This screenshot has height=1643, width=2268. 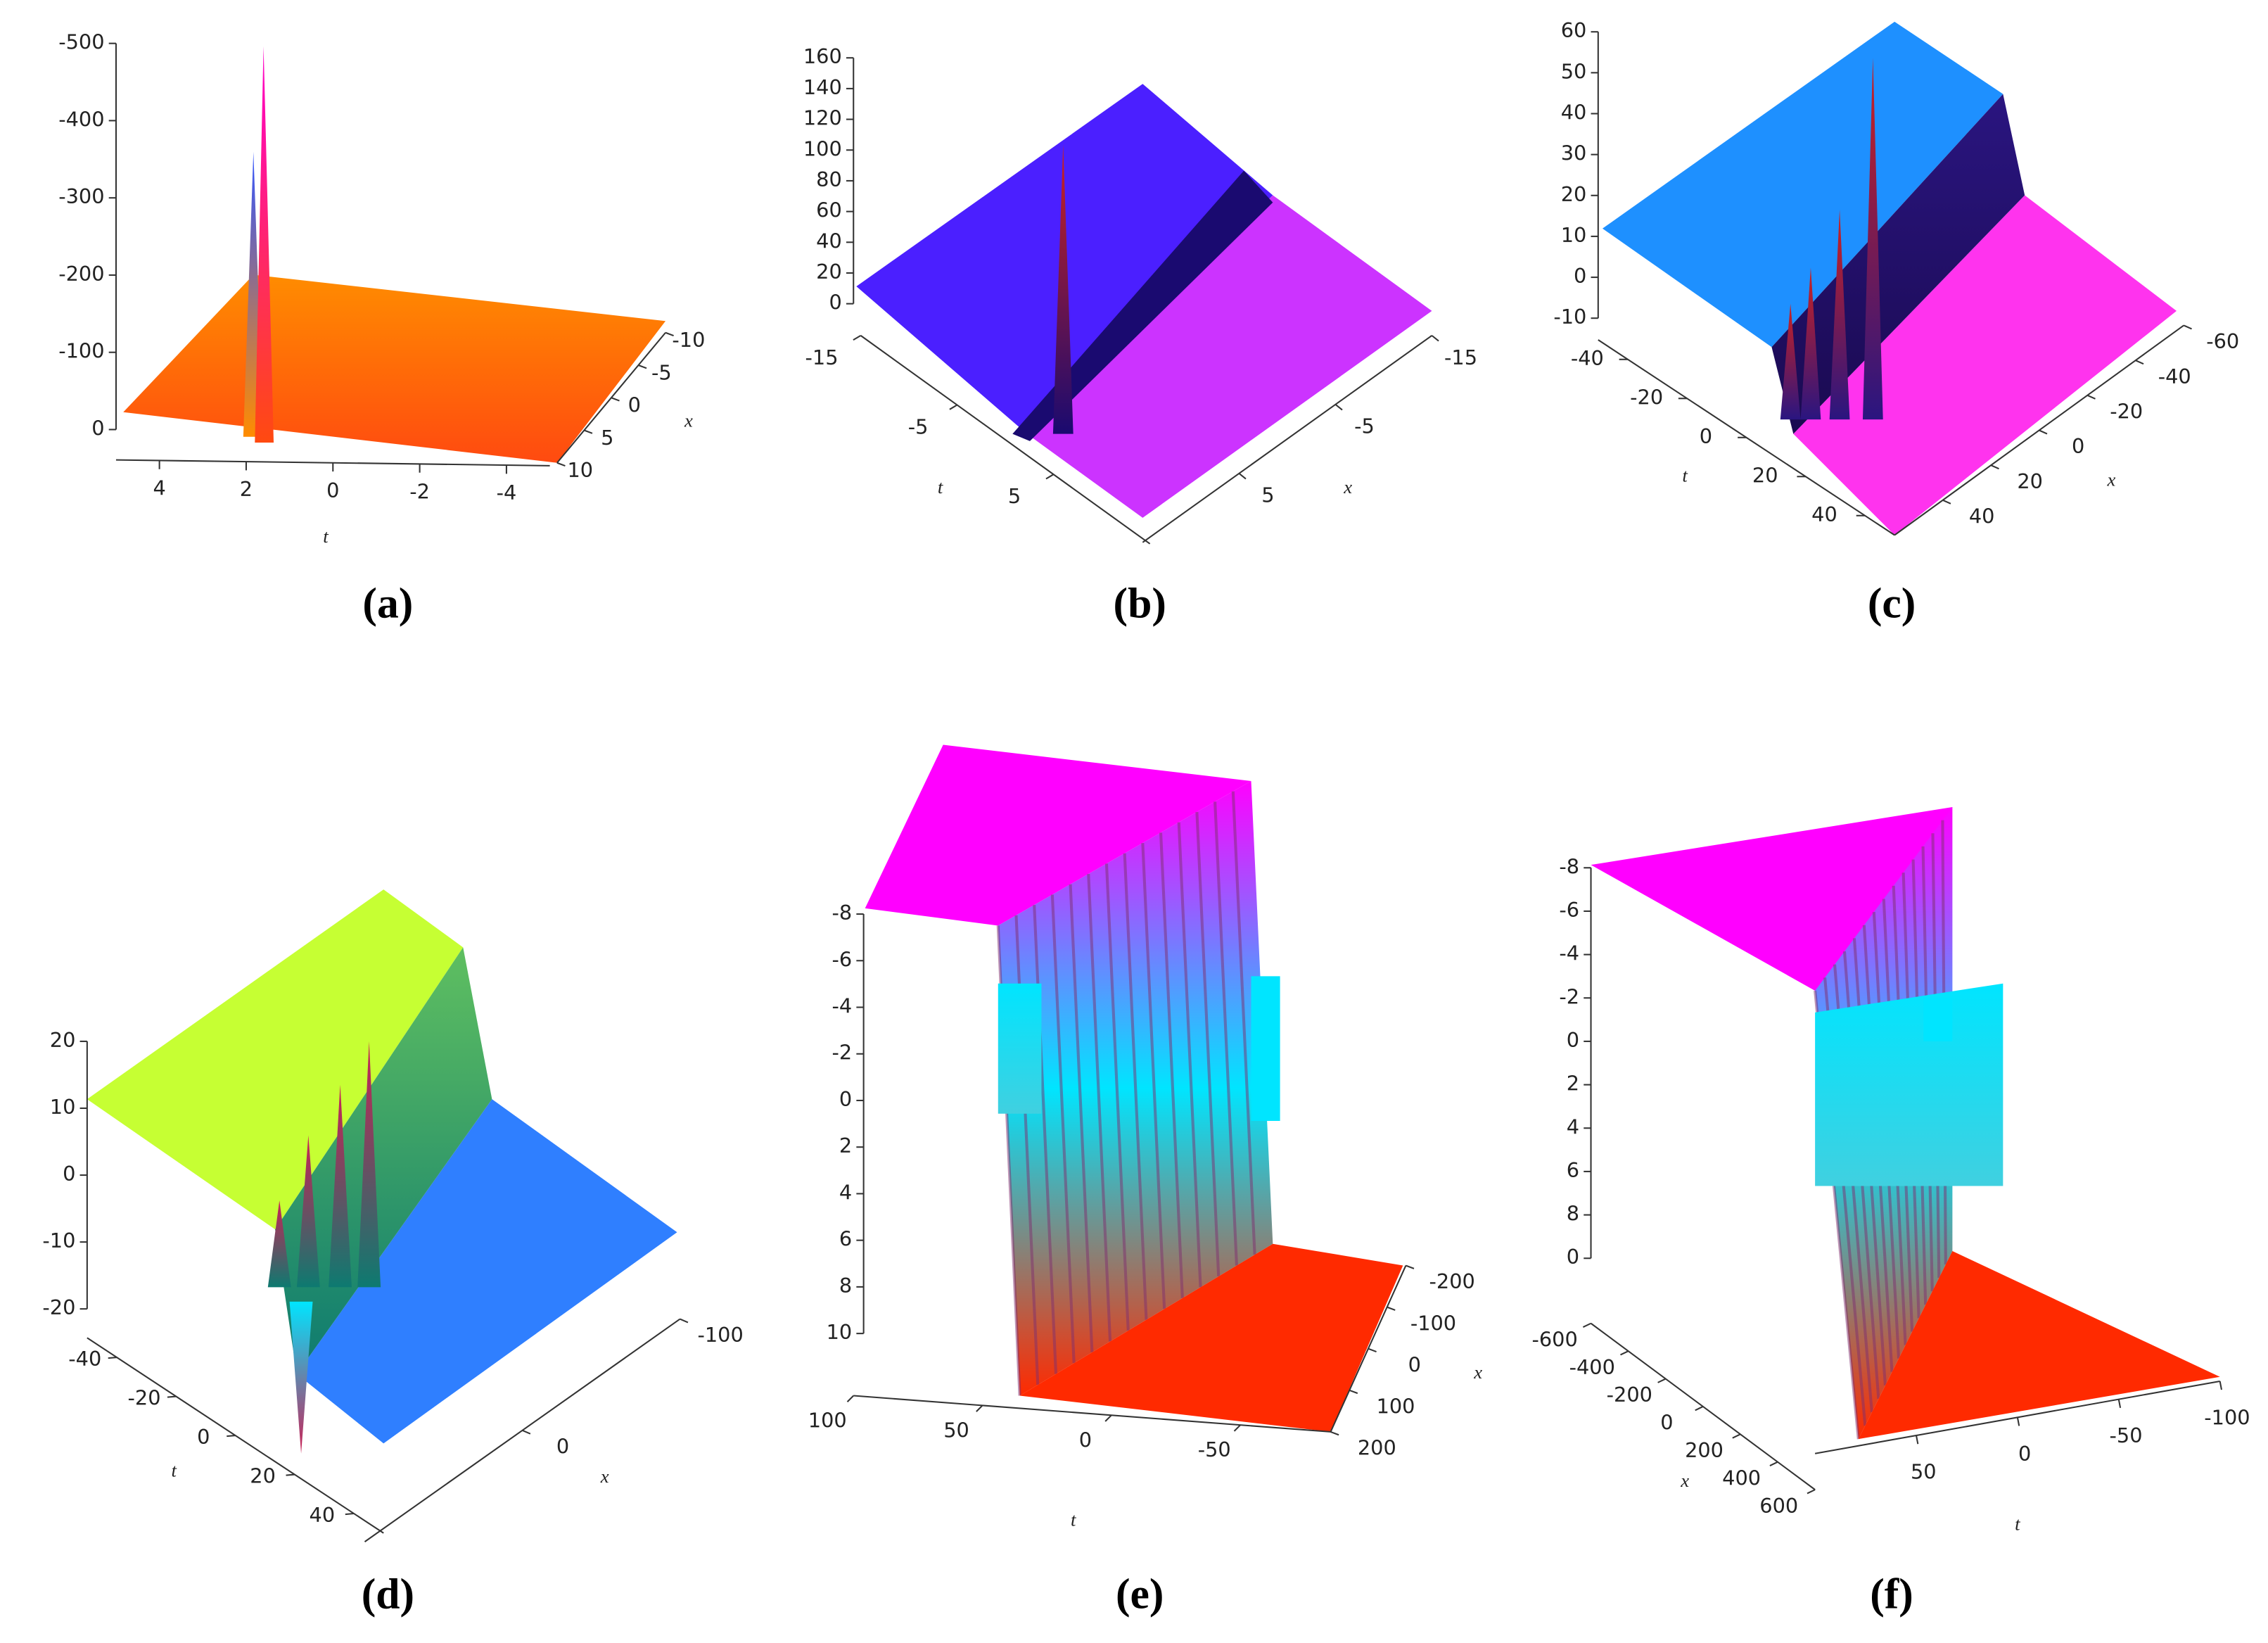 I want to click on t-tick-label: 20, so click(x=263, y=1476).